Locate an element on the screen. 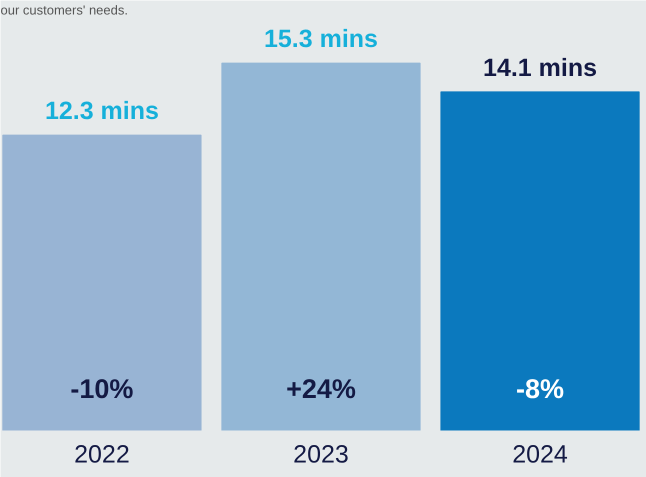  data-label: 14.1 mins is located at coordinates (540, 68).